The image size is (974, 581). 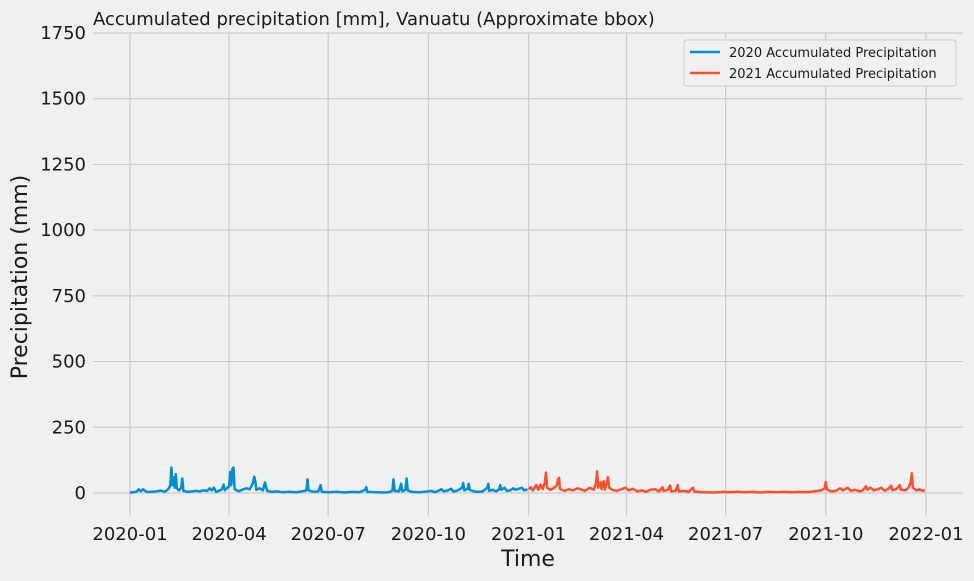 What do you see at coordinates (129, 534) in the screenshot?
I see `x-tick-label: 2020-01` at bounding box center [129, 534].